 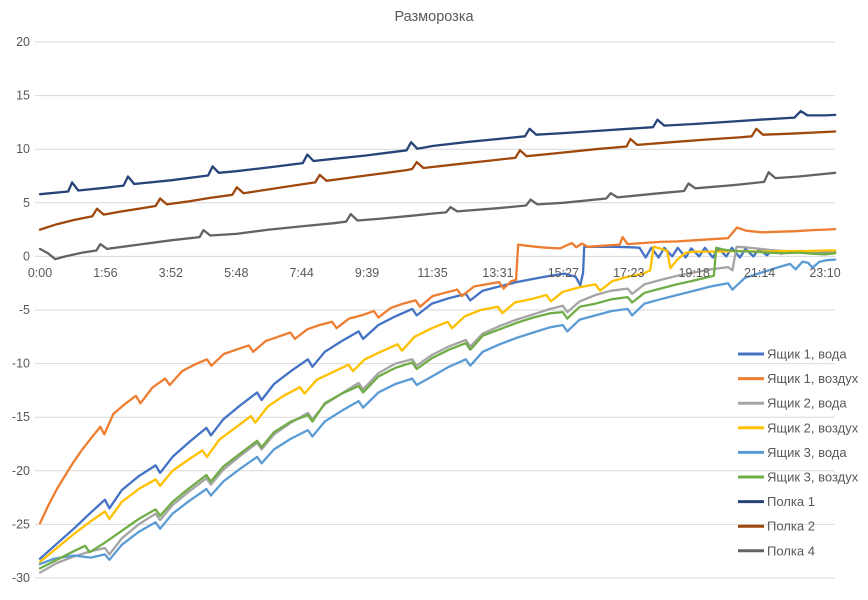 I want to click on legend-item: Ящик 3, вода, so click(x=792, y=452).